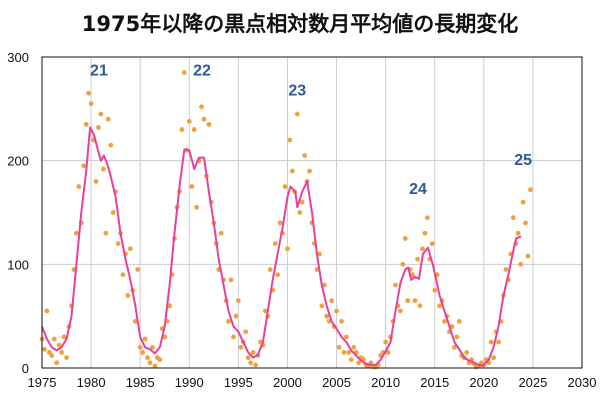 The height and width of the screenshot is (400, 600). Describe the element at coordinates (18, 161) in the screenshot. I see `y-tick-label: 200` at that location.